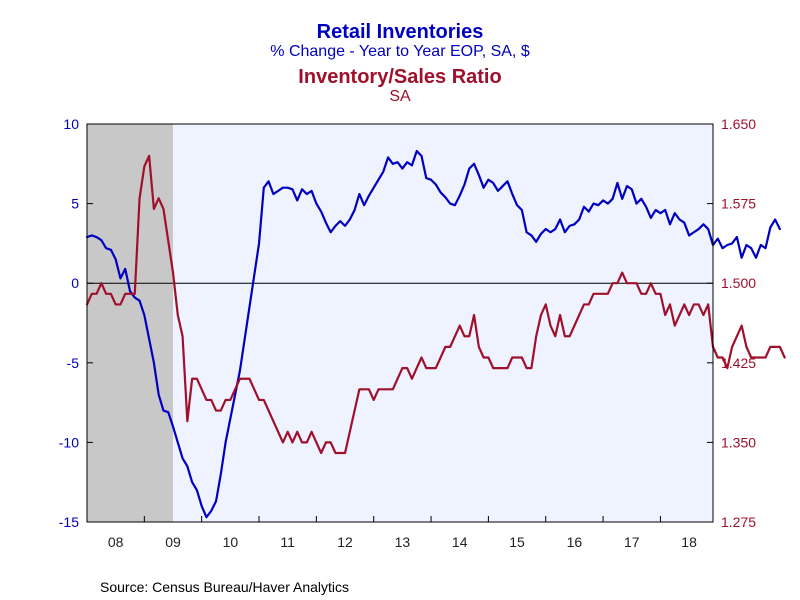 This screenshot has height=600, width=800. What do you see at coordinates (400, 96) in the screenshot?
I see `secondary-subtitle: SA` at bounding box center [400, 96].